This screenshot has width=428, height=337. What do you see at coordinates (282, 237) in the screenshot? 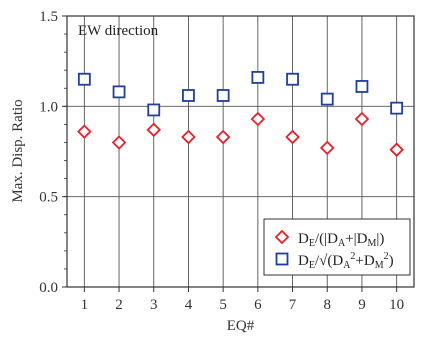
I see `legend-diamond-icon` at bounding box center [282, 237].